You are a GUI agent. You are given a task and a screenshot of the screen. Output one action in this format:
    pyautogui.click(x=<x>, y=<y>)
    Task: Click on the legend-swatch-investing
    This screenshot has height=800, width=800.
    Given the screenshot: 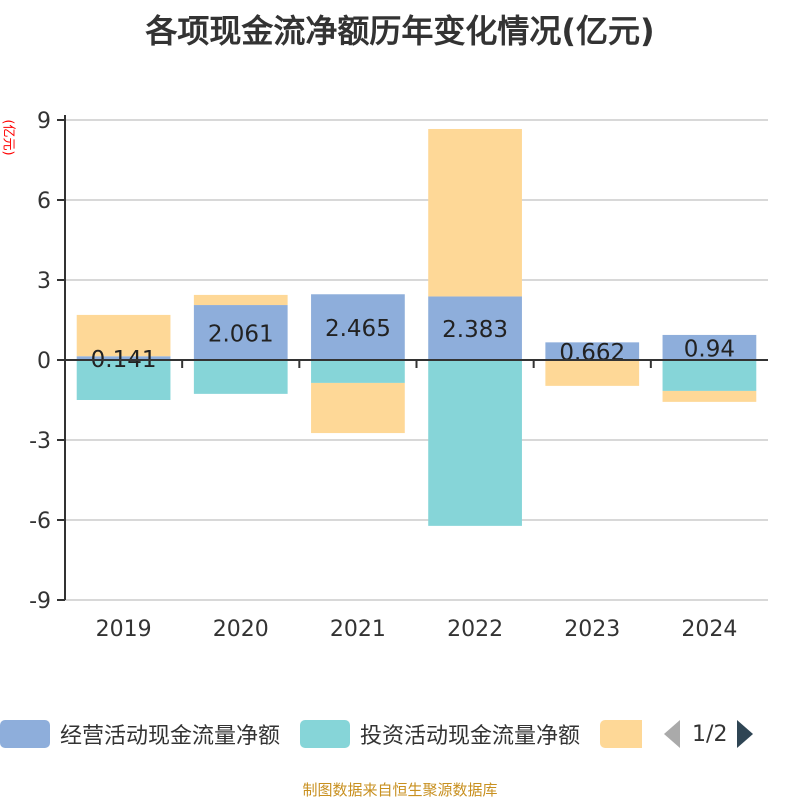 What is the action you would take?
    pyautogui.click(x=325, y=734)
    